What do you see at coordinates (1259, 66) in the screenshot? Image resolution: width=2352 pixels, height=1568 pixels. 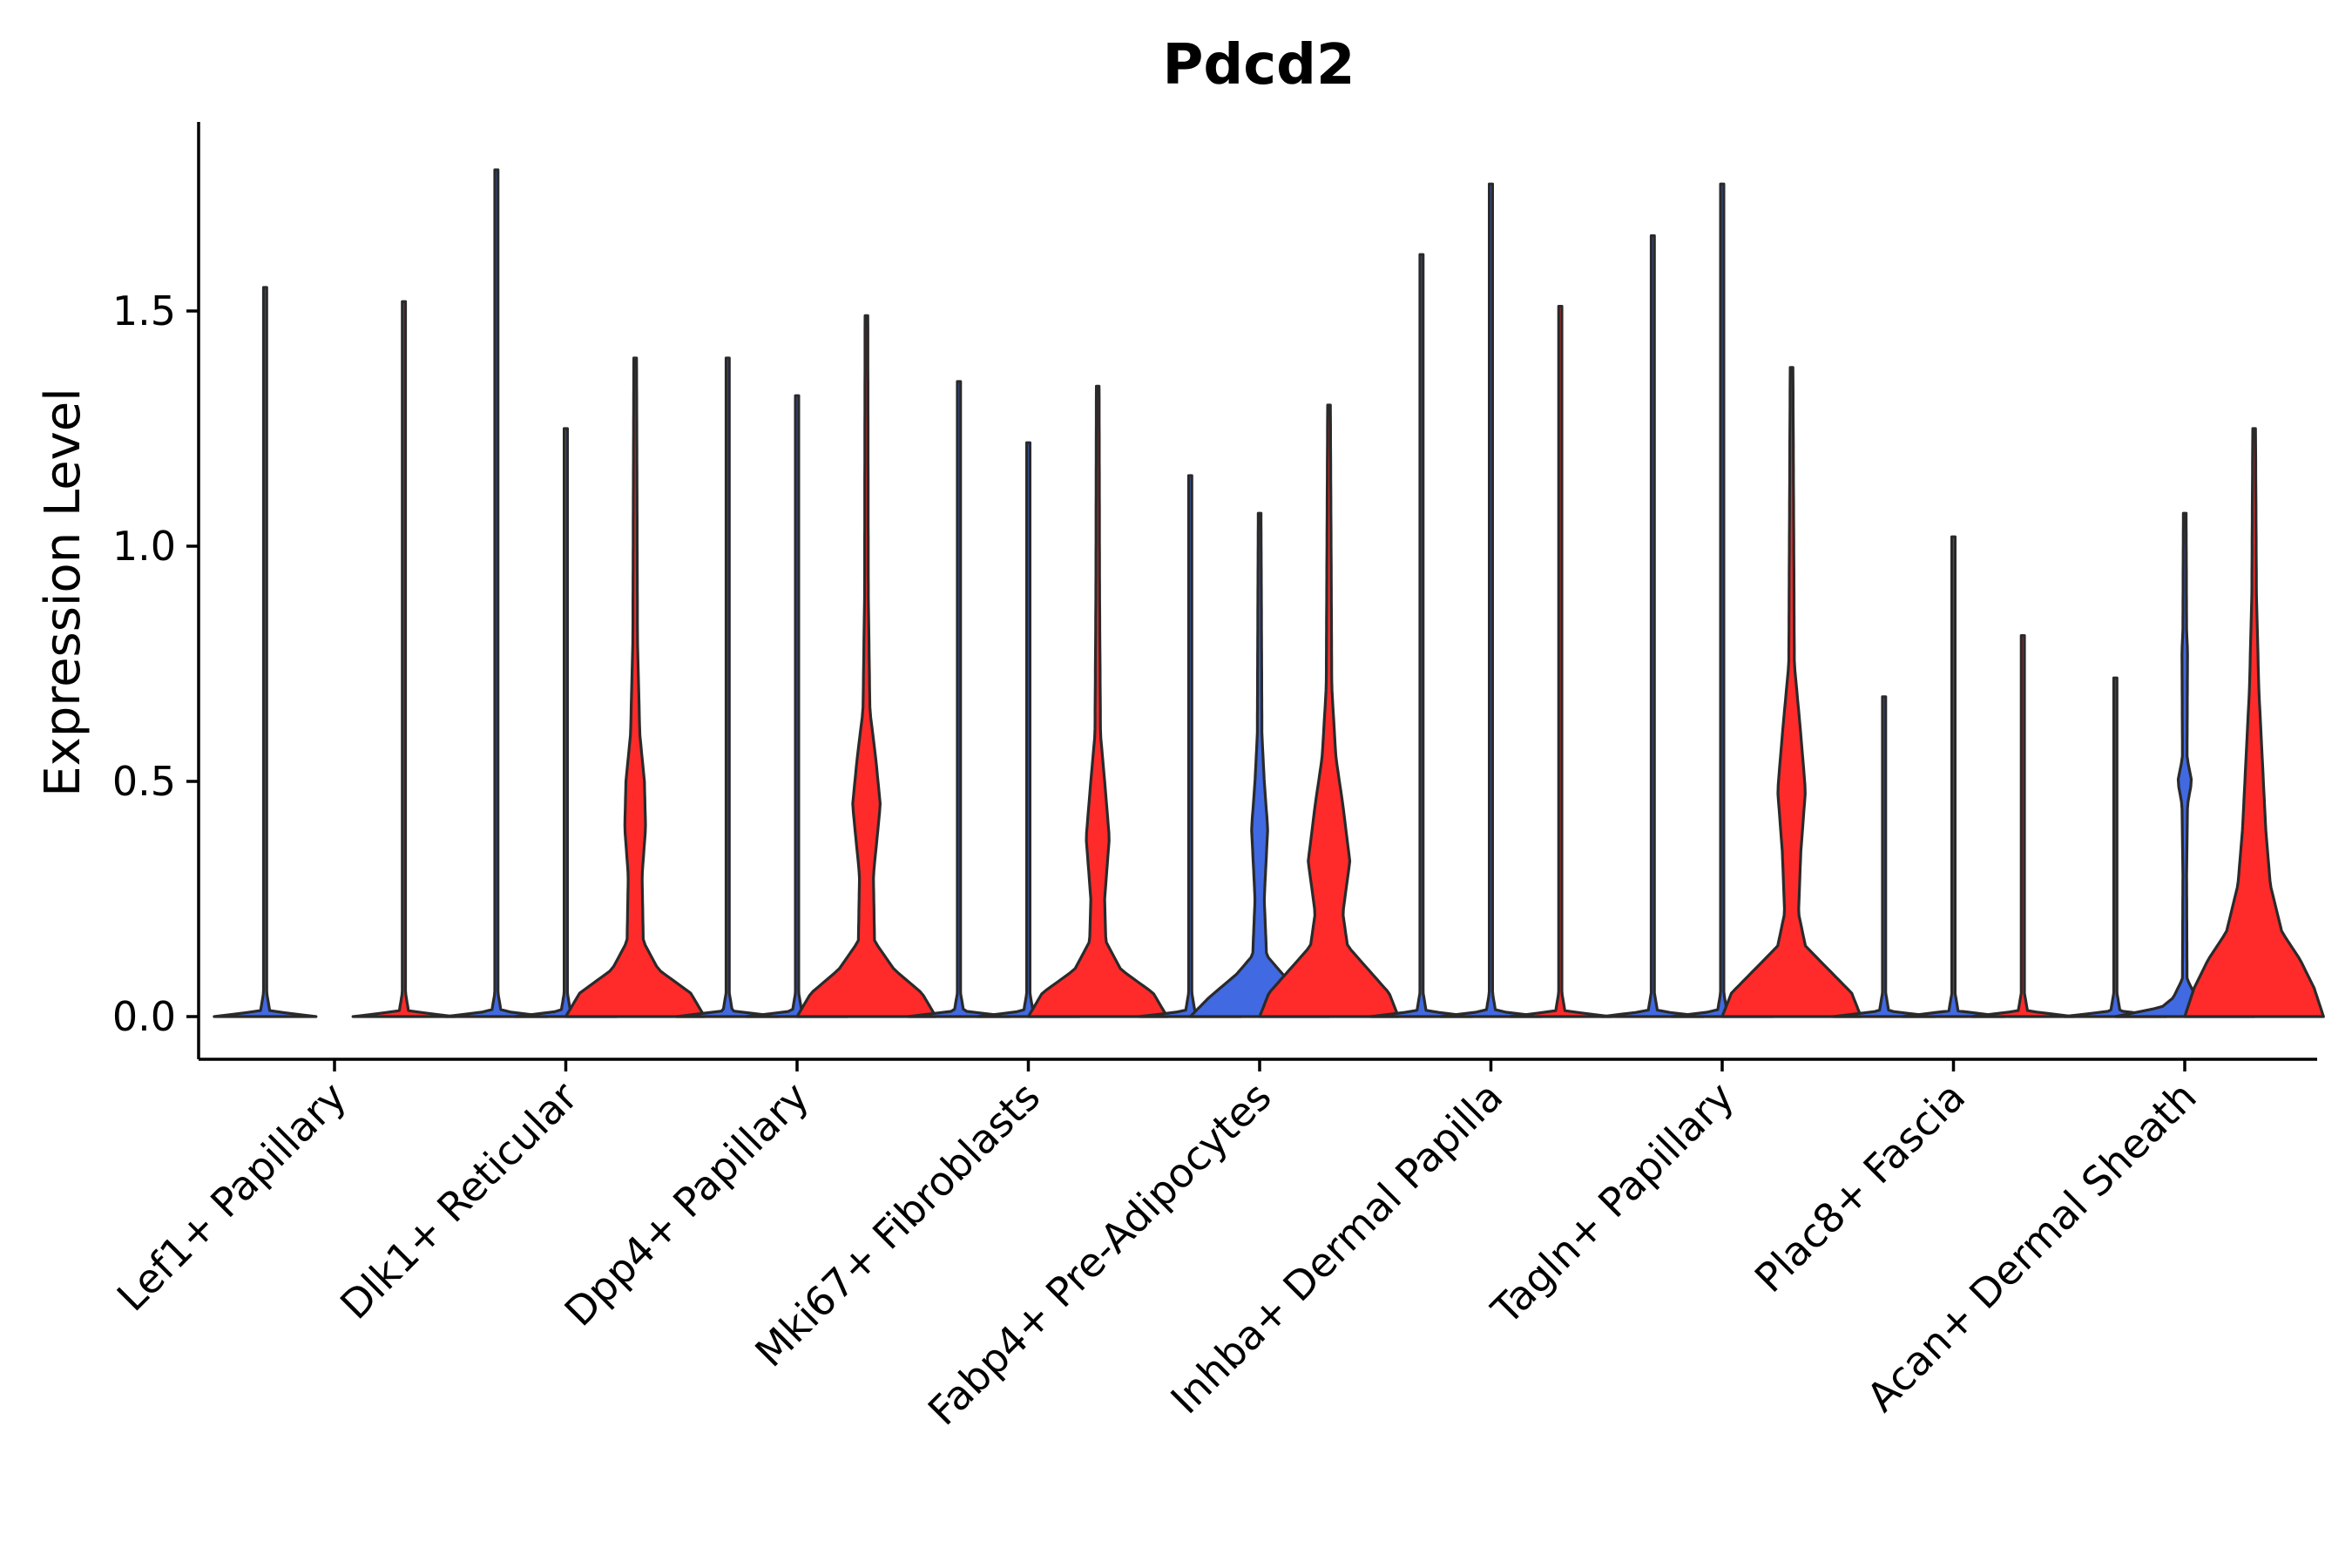 I see `chart-title: Pdcd2` at bounding box center [1259, 66].